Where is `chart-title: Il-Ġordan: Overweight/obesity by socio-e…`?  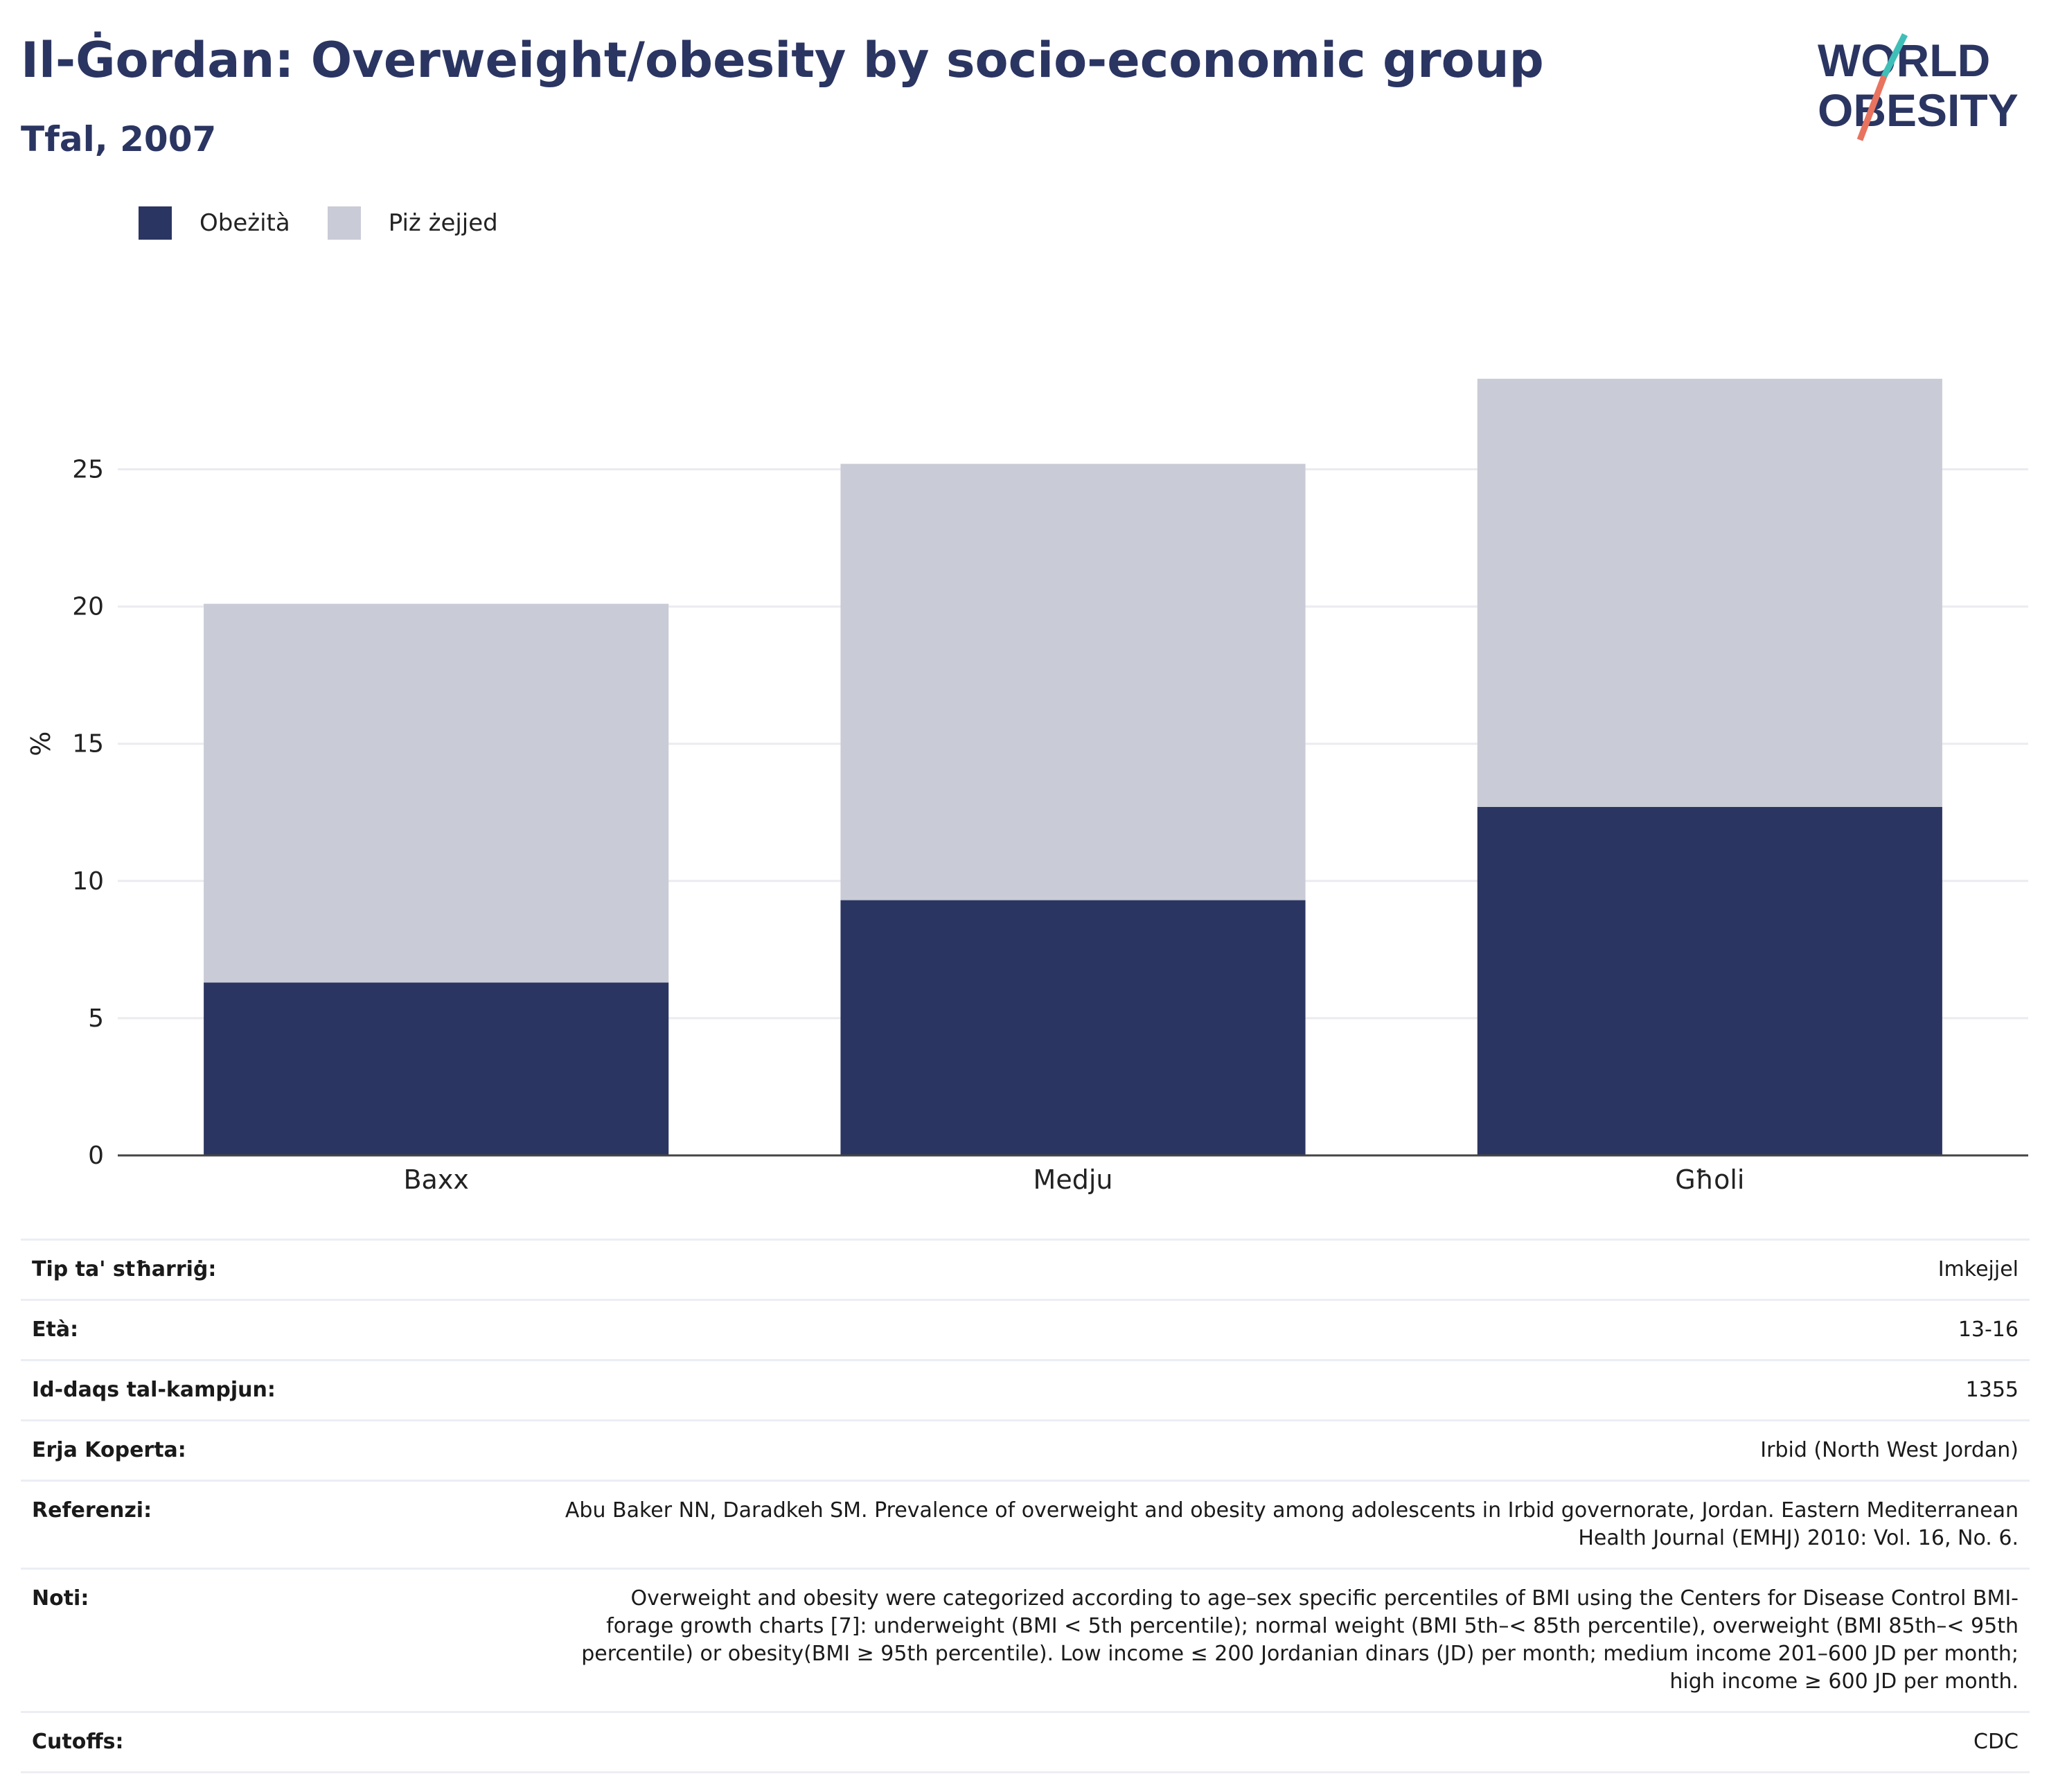 chart-title: Il-Ġordan: Overweight/obesity by socio-e… is located at coordinates (783, 60).